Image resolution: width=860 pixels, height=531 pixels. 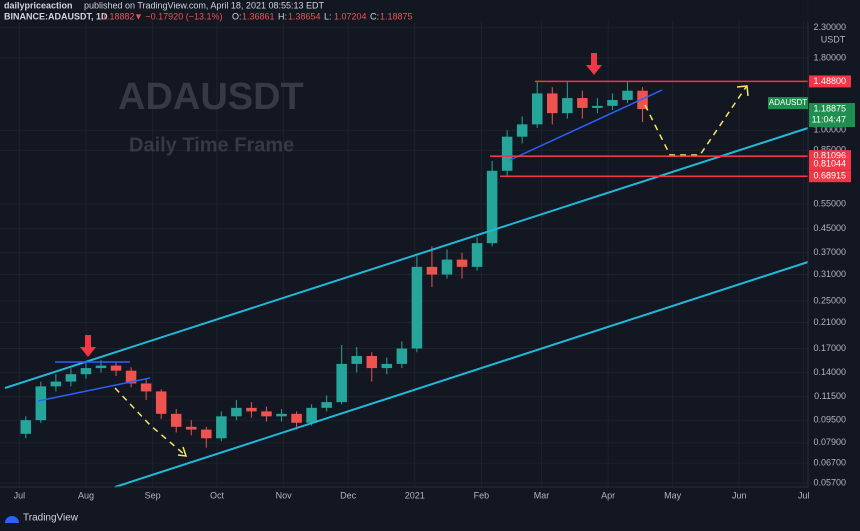 What do you see at coordinates (542, 495) in the screenshot?
I see `x-tick-label: Mar` at bounding box center [542, 495].